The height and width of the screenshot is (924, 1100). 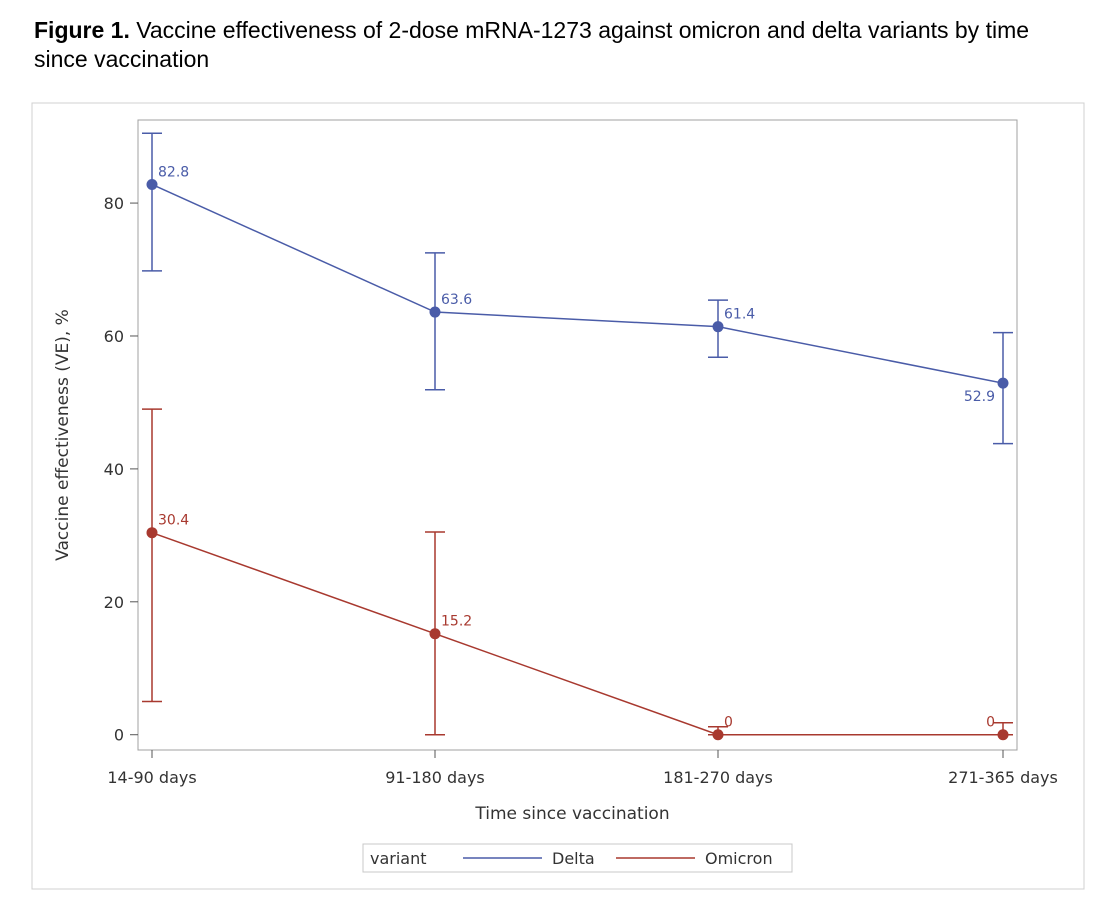 What do you see at coordinates (114, 336) in the screenshot?
I see `y-tick-label: 60` at bounding box center [114, 336].